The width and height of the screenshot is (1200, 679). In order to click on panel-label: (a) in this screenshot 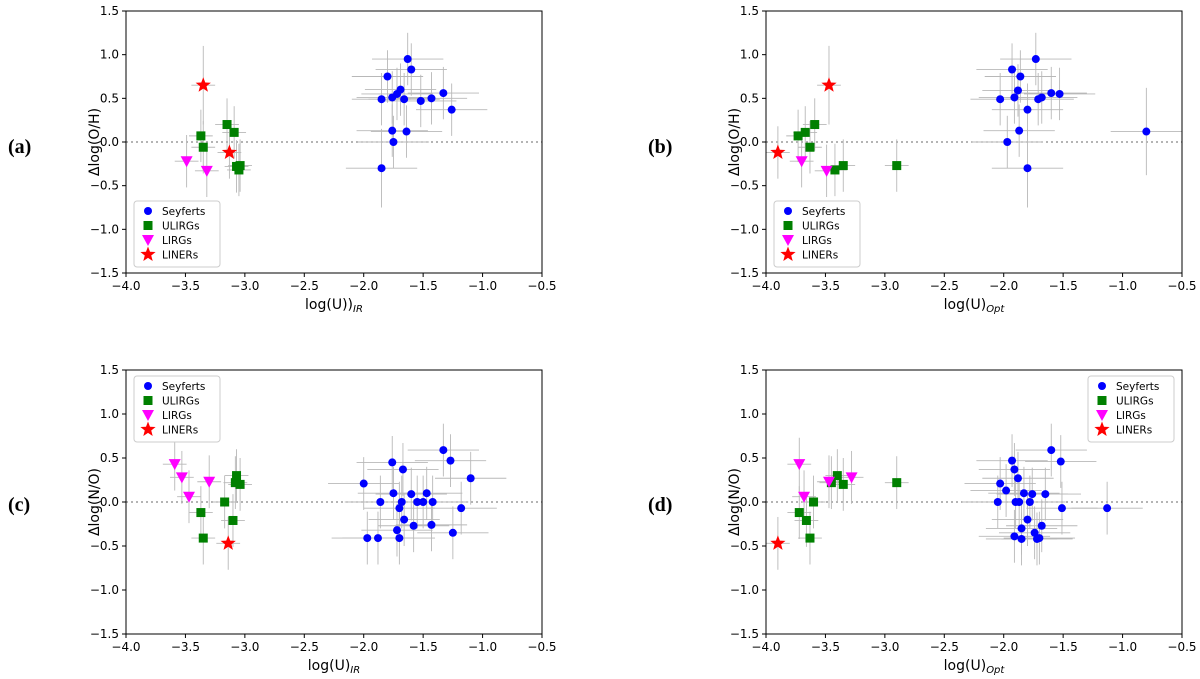, I will do `click(19, 147)`.